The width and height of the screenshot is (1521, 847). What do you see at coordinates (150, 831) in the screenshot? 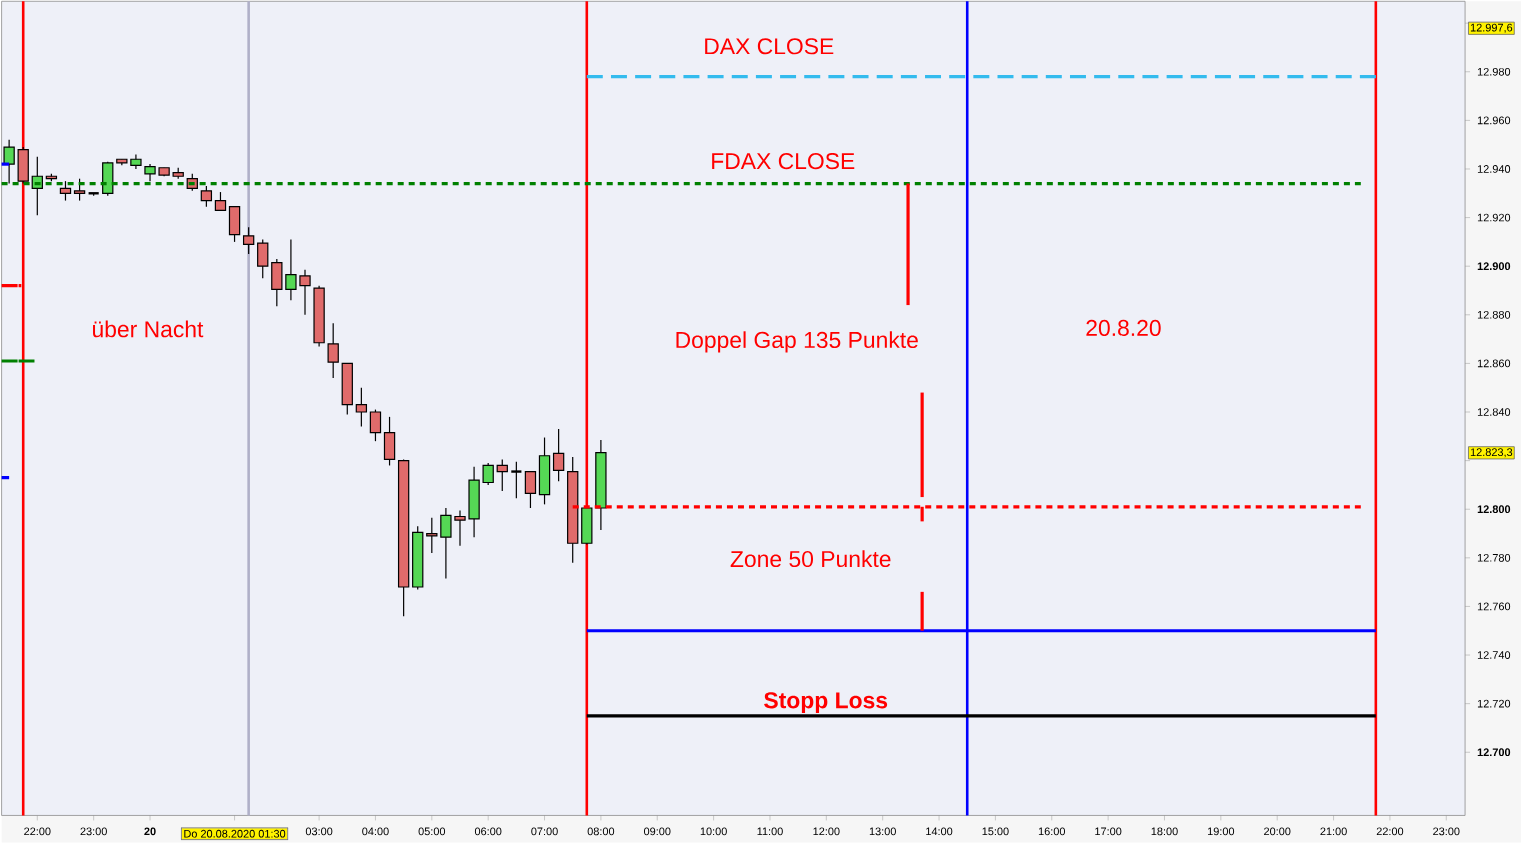
I see `x-tick-label: 20` at bounding box center [150, 831].